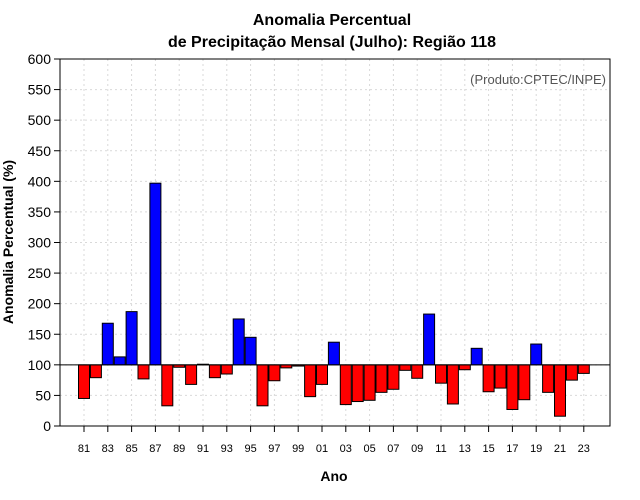 The image size is (640, 500). I want to click on x-tick-label: 95, so click(250, 449).